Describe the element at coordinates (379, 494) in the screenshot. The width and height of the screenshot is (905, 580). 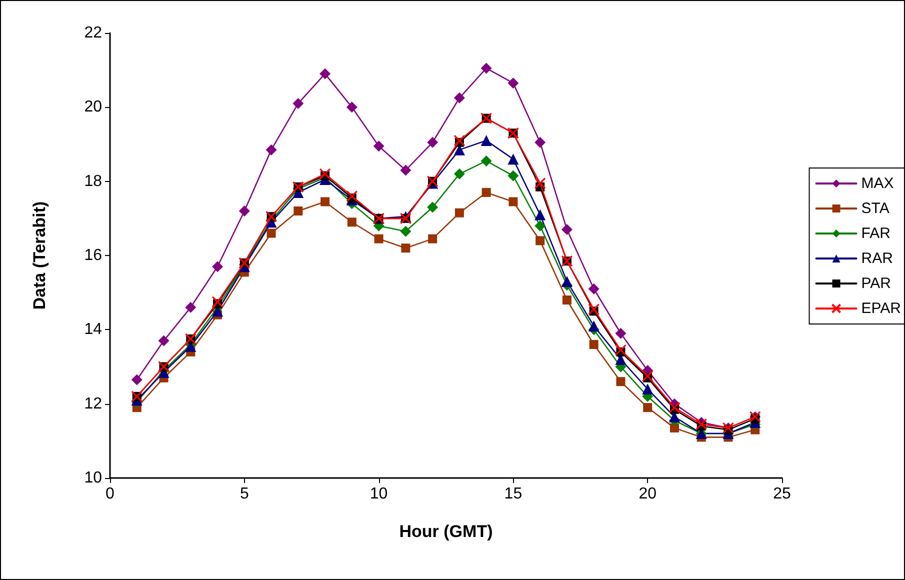
I see `x-tick-label: 10` at that location.